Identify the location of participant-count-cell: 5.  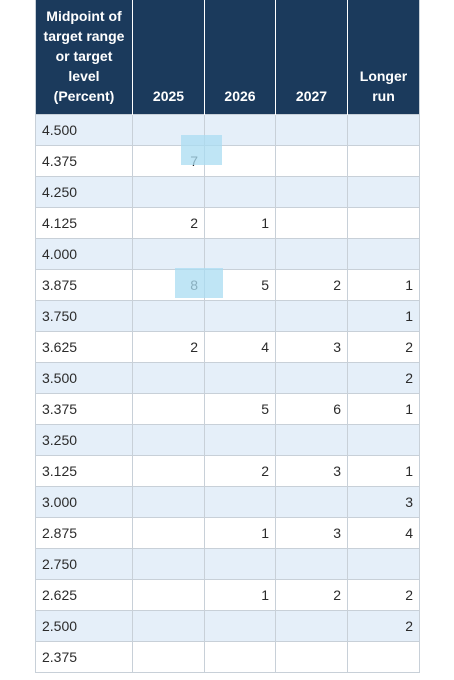
(240, 408).